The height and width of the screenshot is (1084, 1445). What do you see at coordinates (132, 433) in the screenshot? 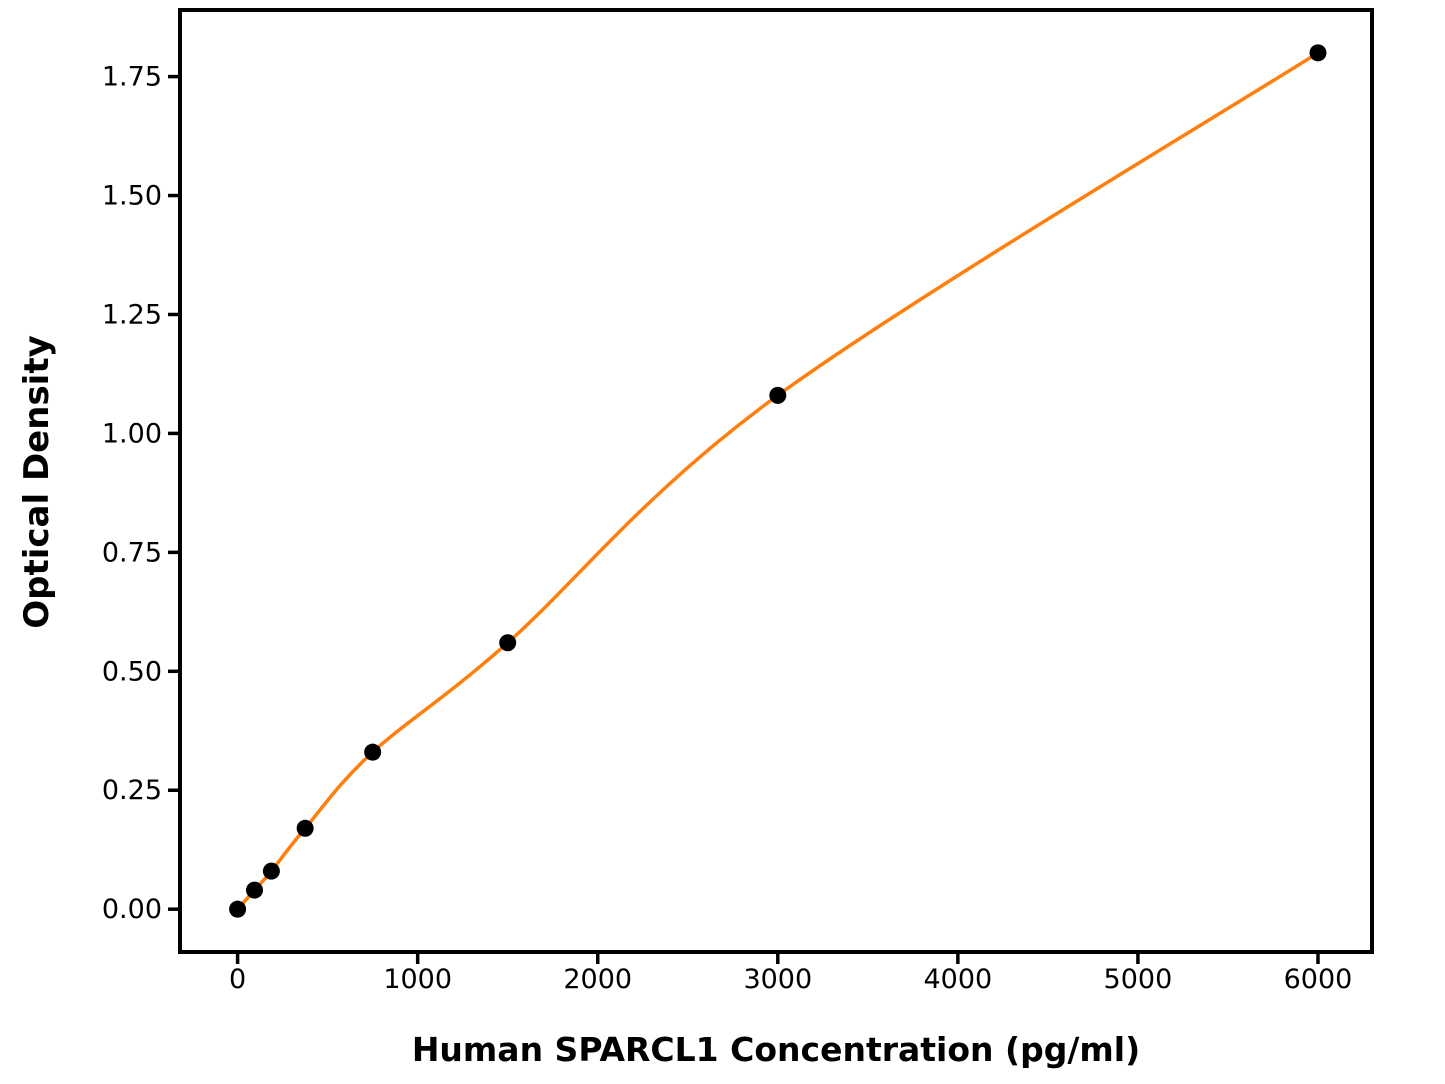
I see `y-tick-label: 1.00` at bounding box center [132, 433].